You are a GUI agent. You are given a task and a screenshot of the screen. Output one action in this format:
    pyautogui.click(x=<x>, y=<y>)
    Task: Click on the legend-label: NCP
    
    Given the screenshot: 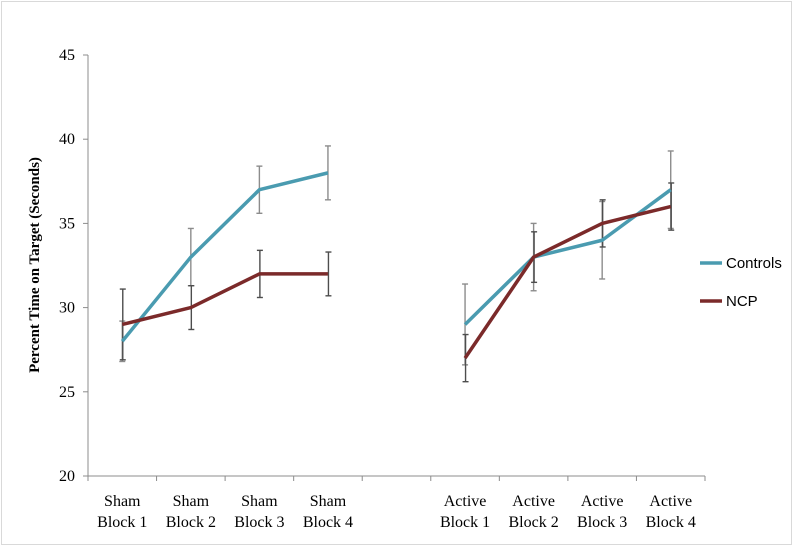 What is the action you would take?
    pyautogui.click(x=742, y=301)
    